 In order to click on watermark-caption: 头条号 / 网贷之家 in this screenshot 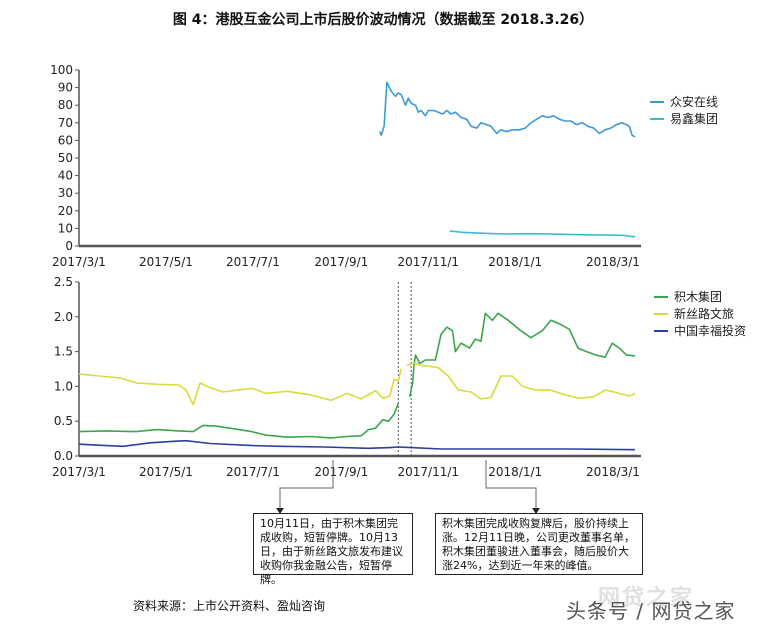, I will do `click(651, 611)`.